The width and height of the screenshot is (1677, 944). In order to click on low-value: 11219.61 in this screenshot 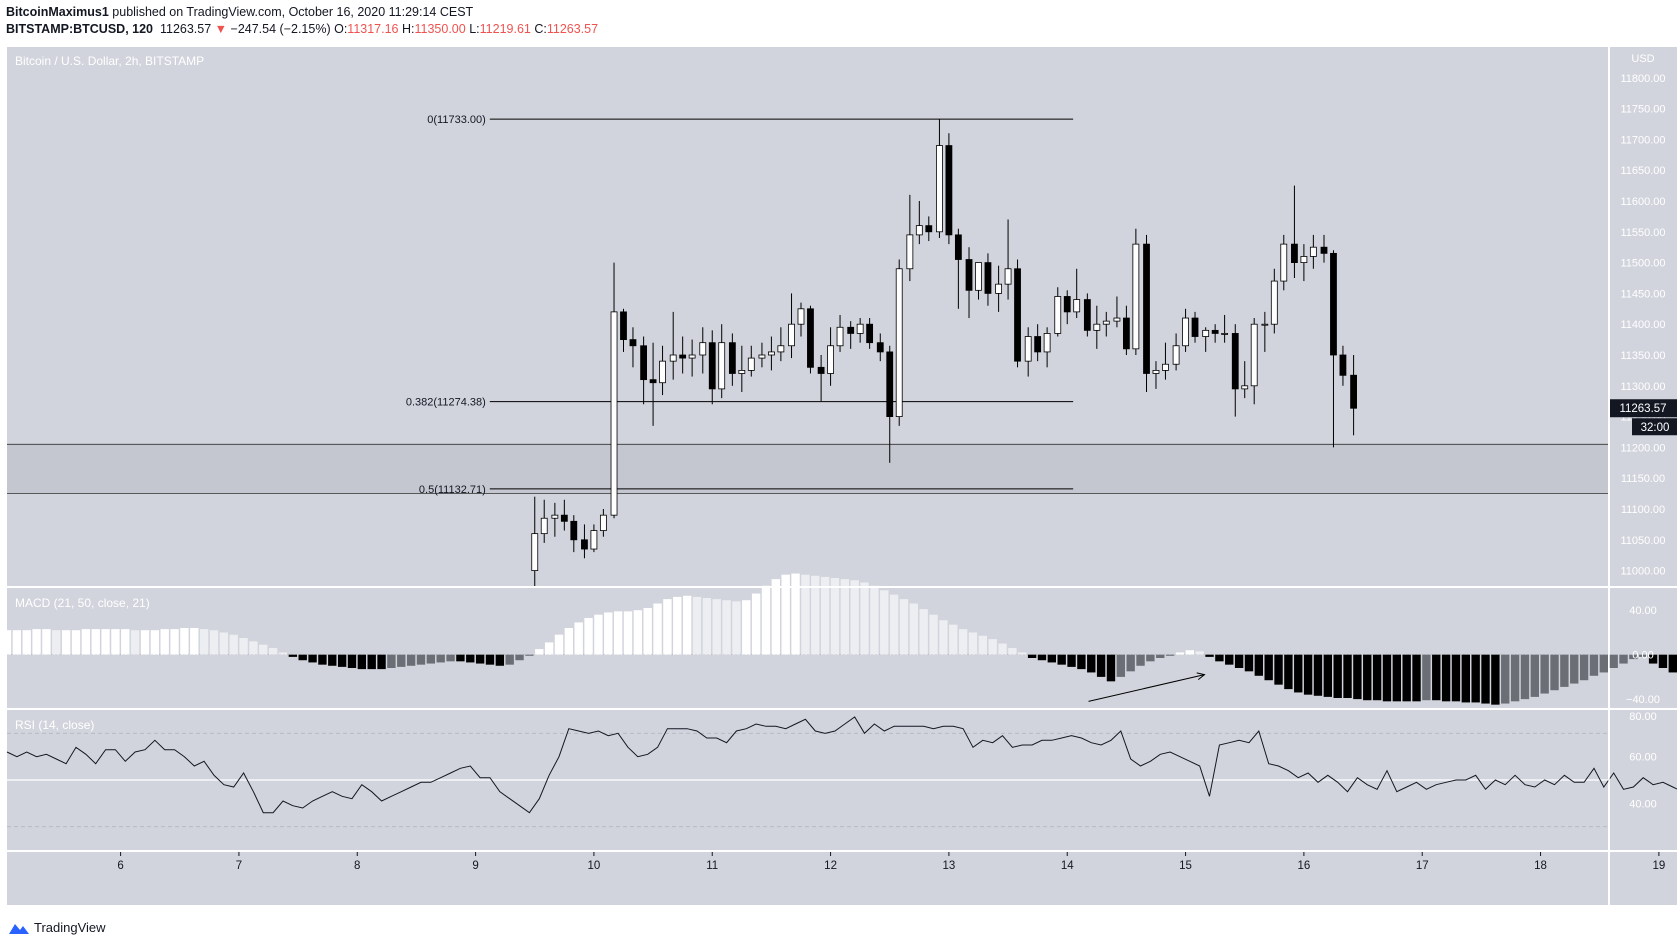, I will do `click(505, 29)`.